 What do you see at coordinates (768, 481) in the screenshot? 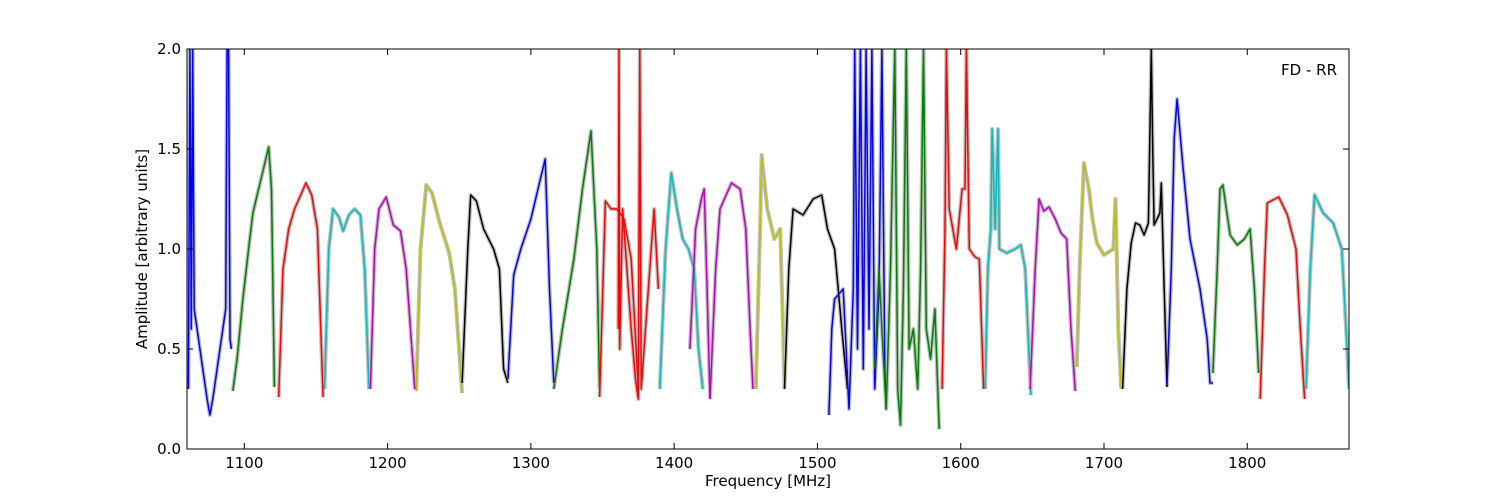
I see `x-axis-label: Frequency [MHz]` at bounding box center [768, 481].